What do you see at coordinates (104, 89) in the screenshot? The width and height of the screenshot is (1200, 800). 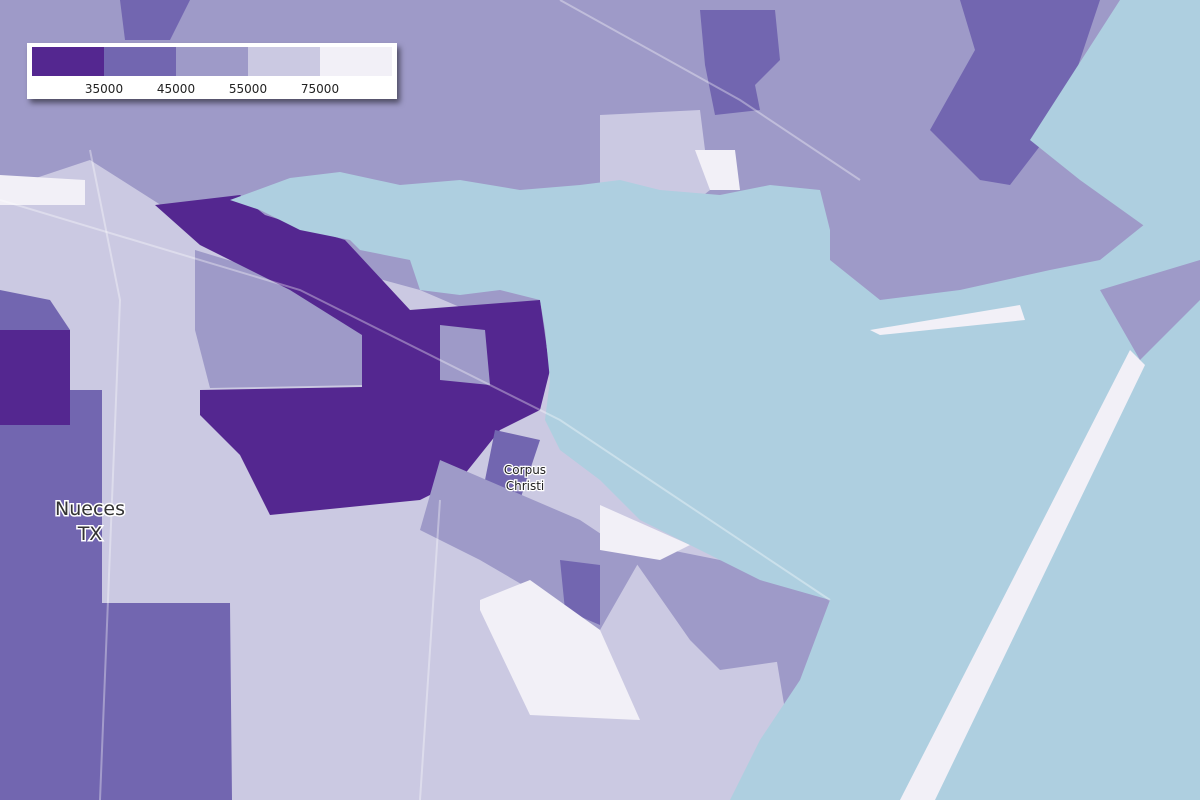 I see `legend-tick: 35000` at bounding box center [104, 89].